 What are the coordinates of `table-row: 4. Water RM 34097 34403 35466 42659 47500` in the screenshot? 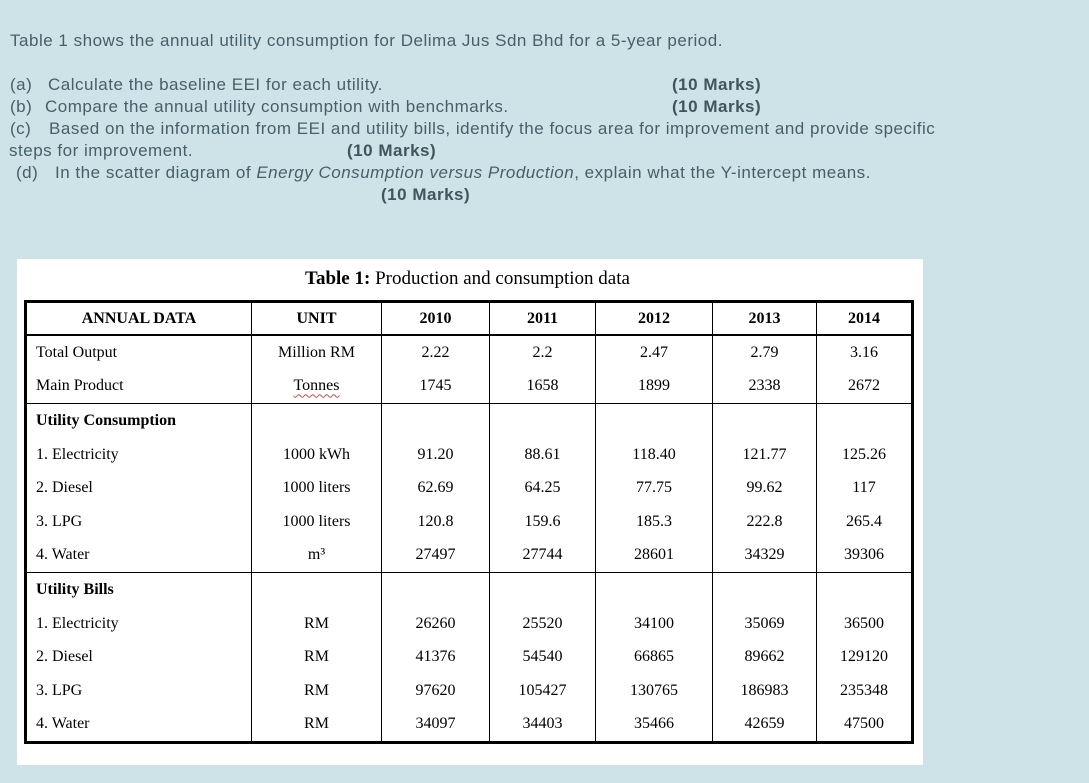 It's located at (469, 725).